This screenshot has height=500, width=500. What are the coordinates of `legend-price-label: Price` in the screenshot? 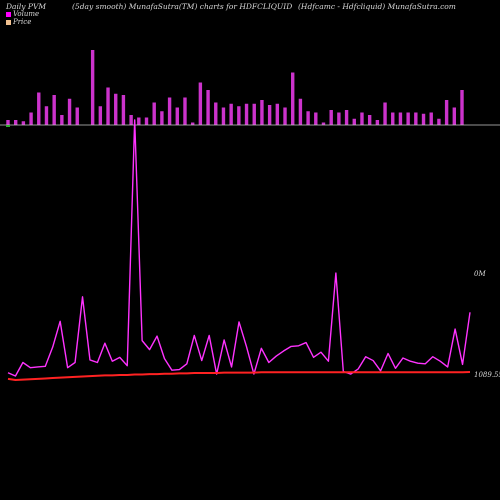 It's located at (22, 22).